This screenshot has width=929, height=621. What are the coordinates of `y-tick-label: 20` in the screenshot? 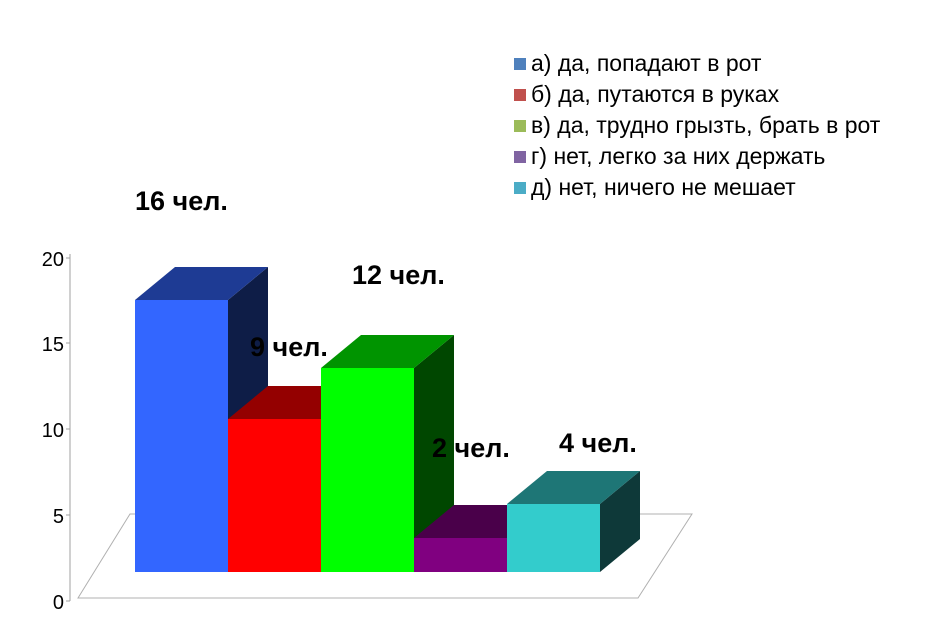 It's located at (53, 260).